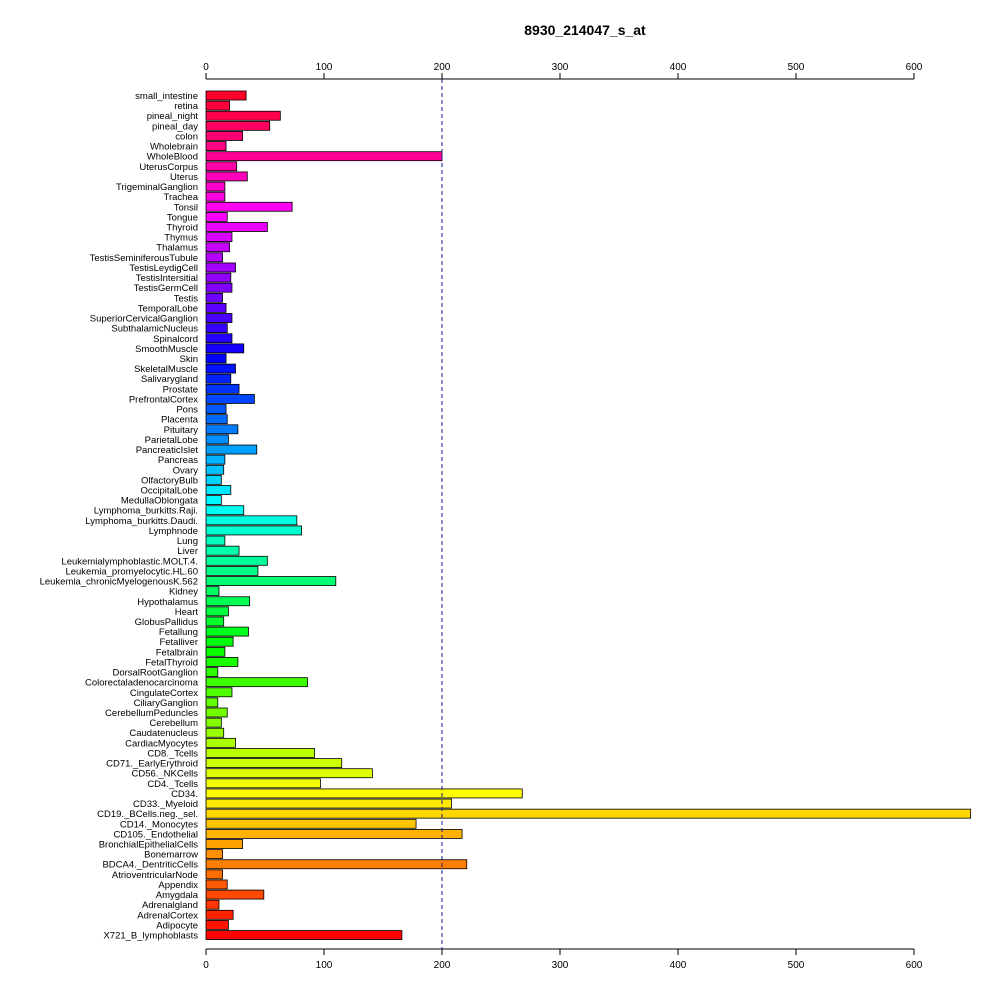 The width and height of the screenshot is (1000, 1000). Describe the element at coordinates (180, 420) in the screenshot. I see `category-label: Placenta` at that location.